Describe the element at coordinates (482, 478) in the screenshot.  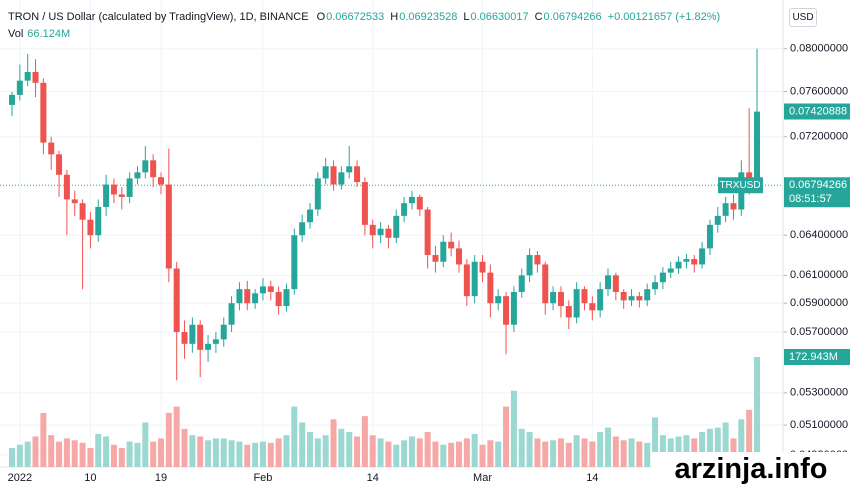
I see `x-tick-label: Mar` at that location.